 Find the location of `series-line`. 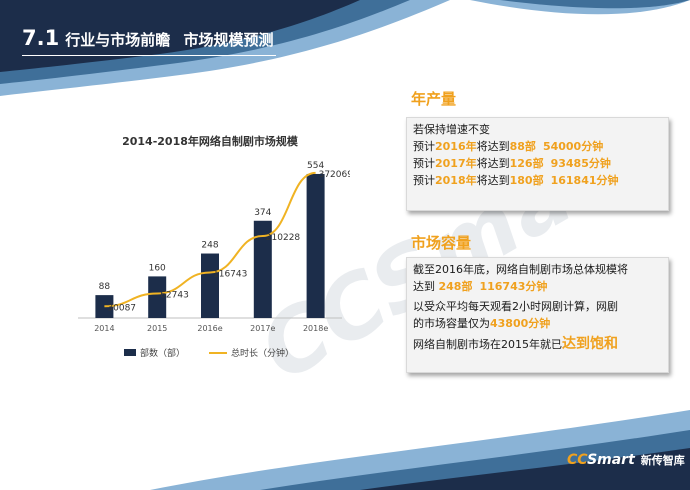

series-line is located at coordinates (210, 239).